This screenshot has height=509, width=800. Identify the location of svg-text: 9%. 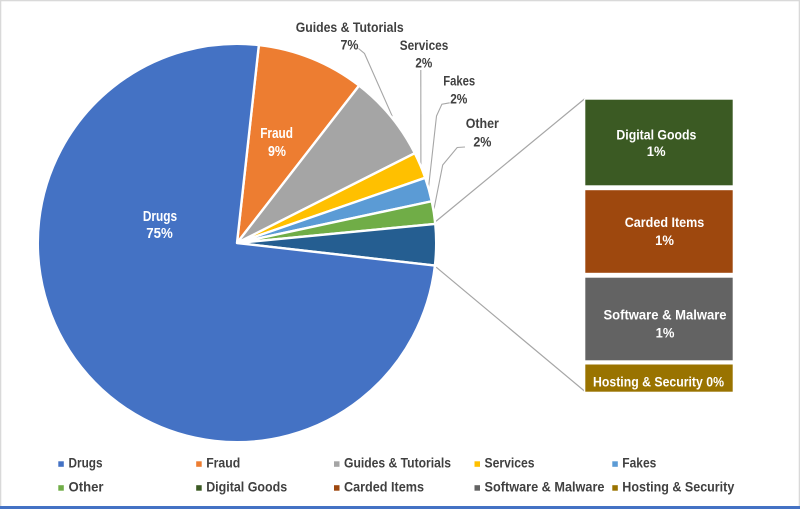
(277, 152).